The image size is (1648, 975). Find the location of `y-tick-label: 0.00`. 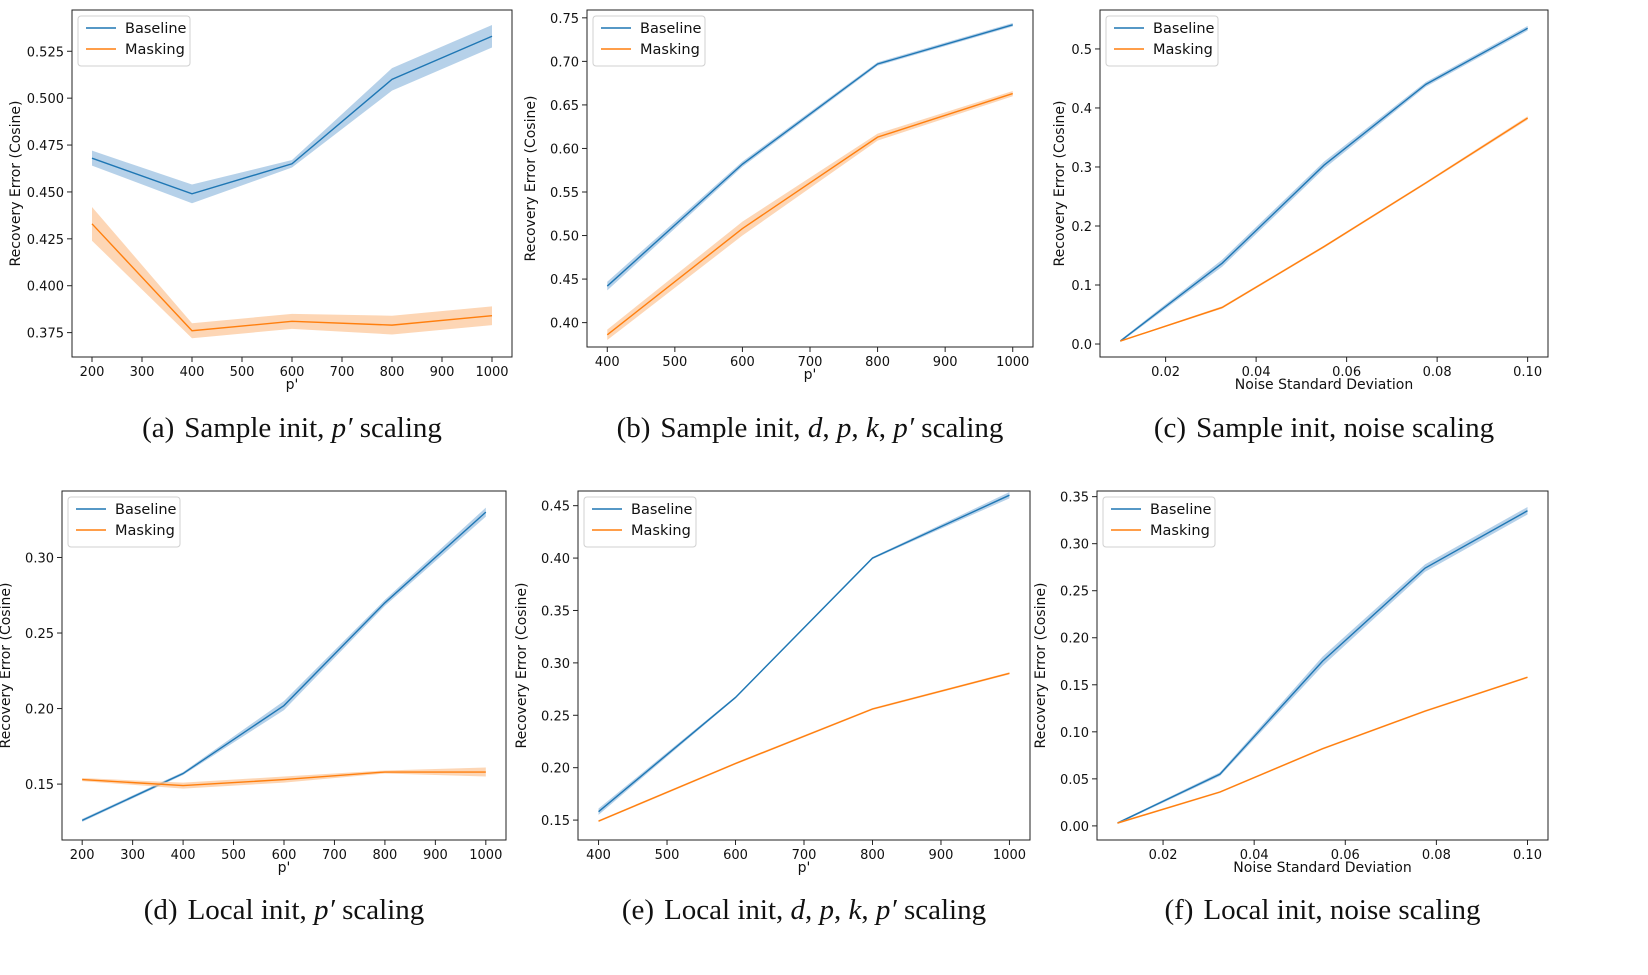

y-tick-label: 0.00 is located at coordinates (1074, 827).